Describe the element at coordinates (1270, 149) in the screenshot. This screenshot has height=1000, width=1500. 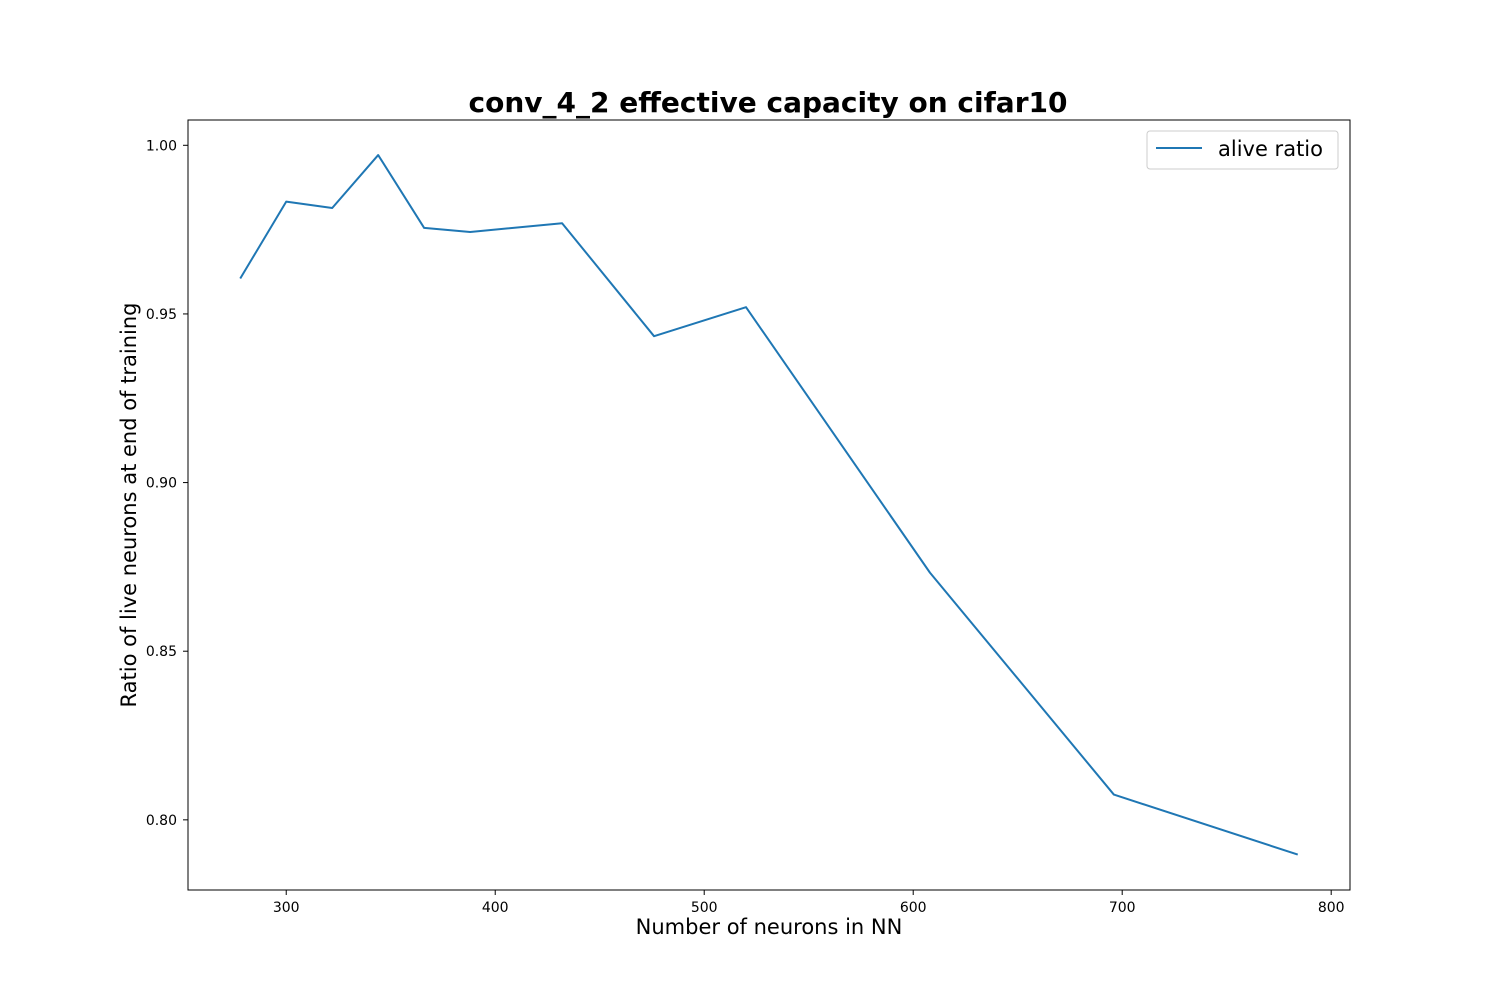
I see `legend-label-alive-ratio: alive ratio` at that location.